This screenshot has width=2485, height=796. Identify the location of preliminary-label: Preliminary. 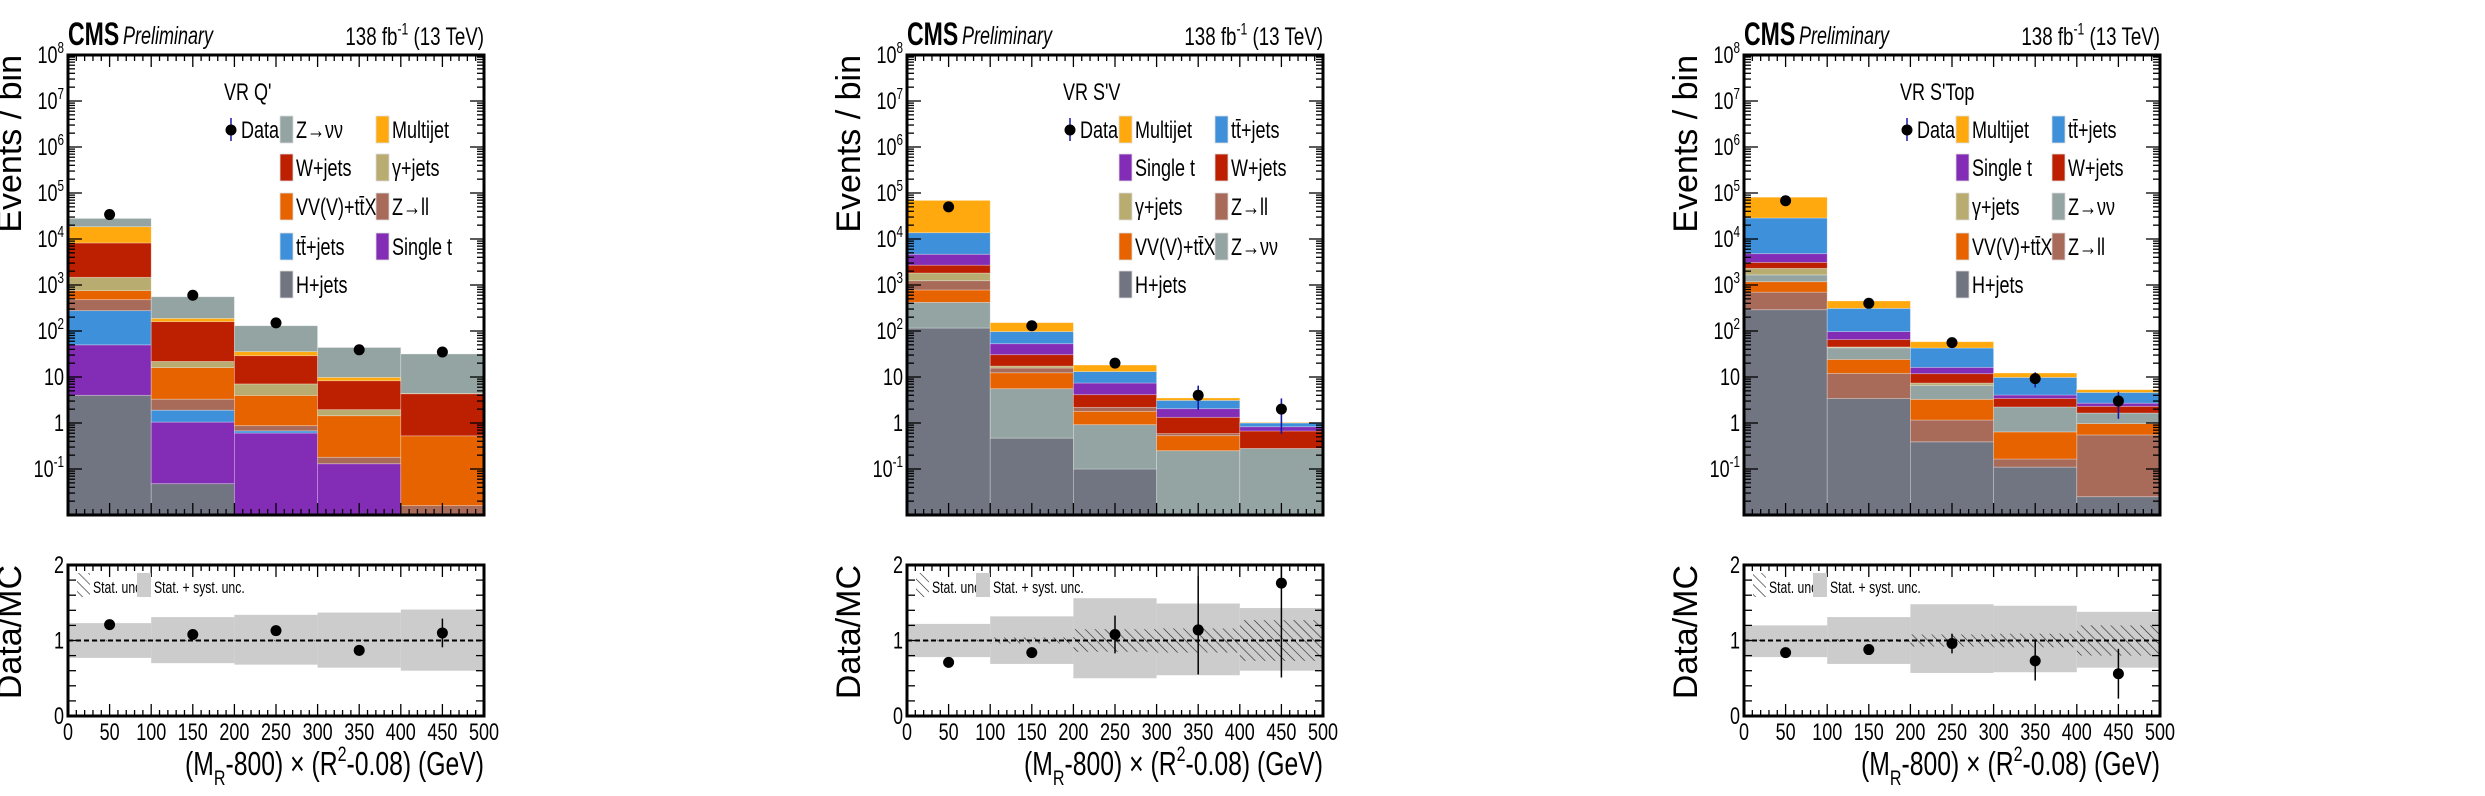
(1844, 35).